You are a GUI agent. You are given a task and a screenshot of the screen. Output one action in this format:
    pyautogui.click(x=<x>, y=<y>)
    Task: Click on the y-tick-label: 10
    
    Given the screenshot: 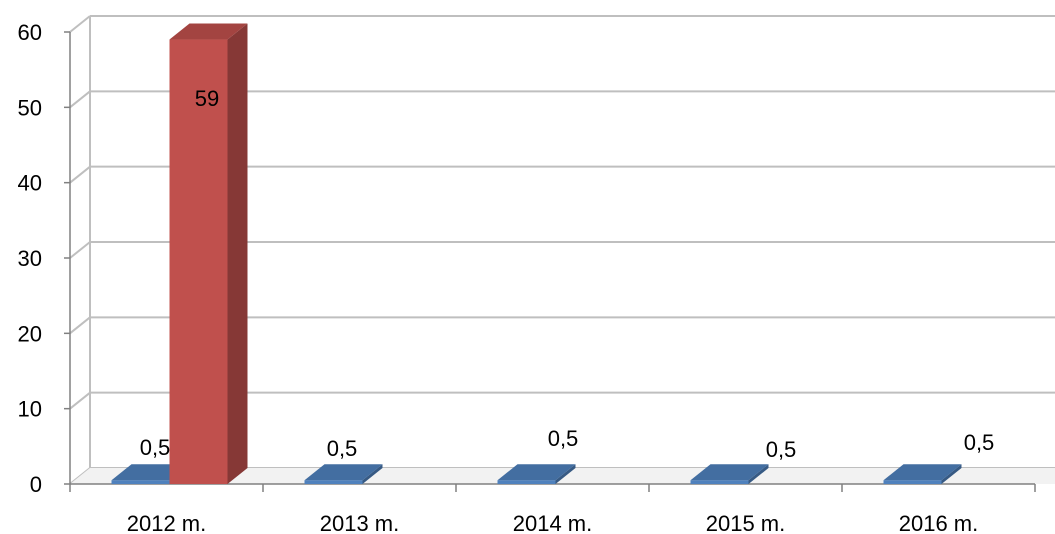 What is the action you would take?
    pyautogui.click(x=30, y=409)
    